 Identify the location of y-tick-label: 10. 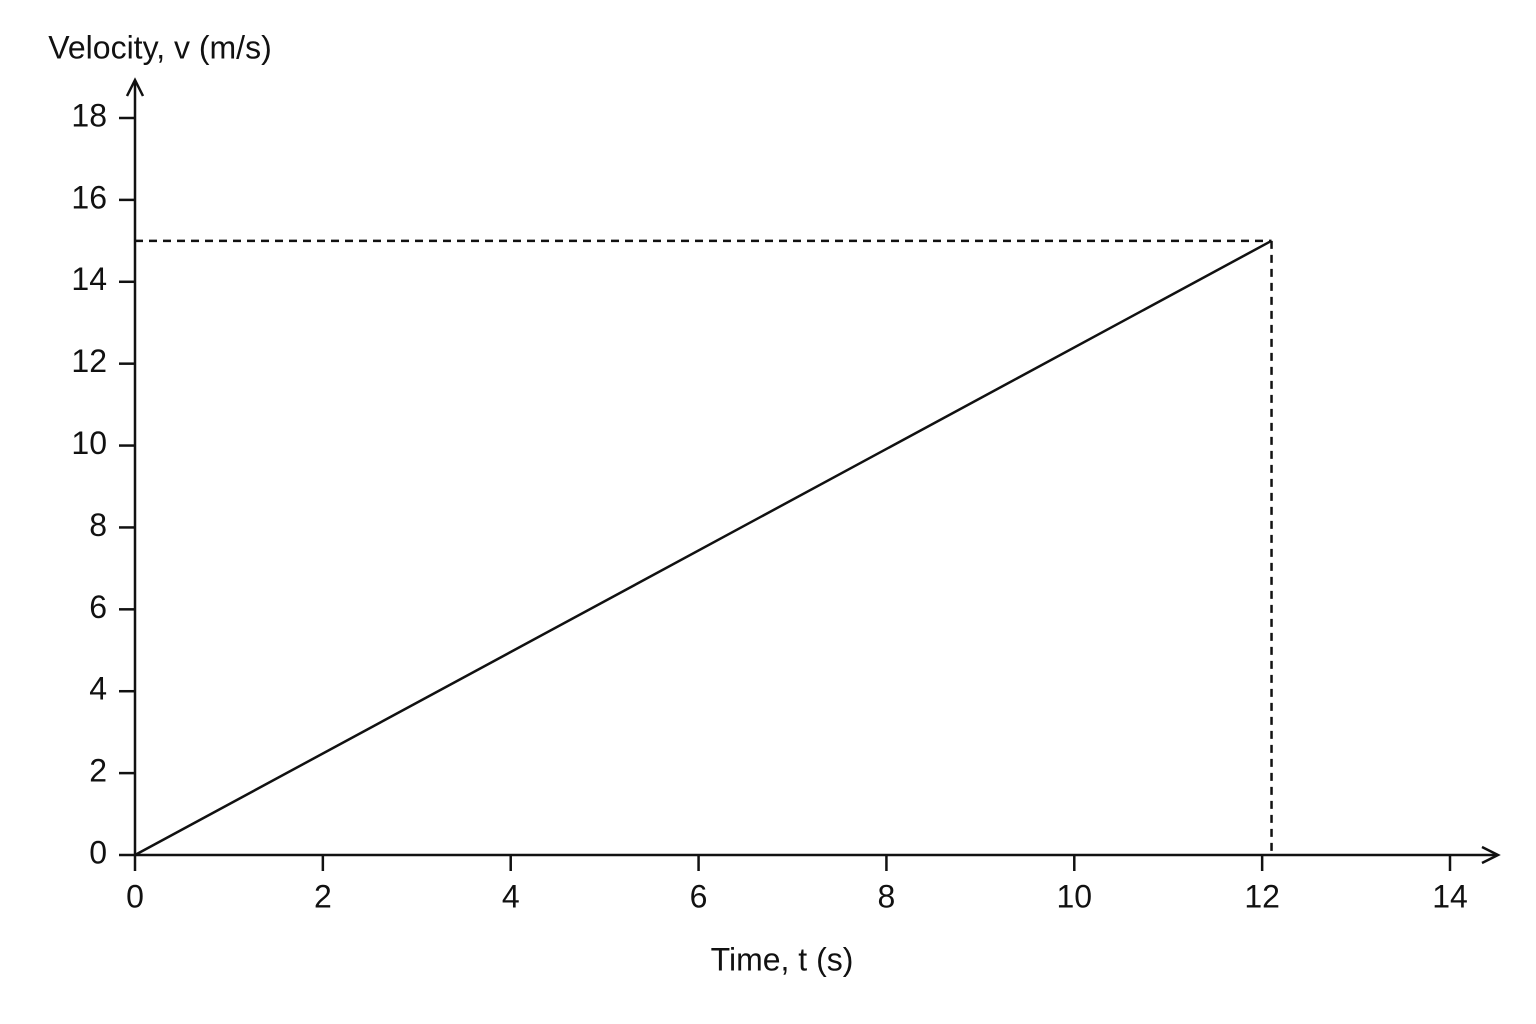
(89, 443).